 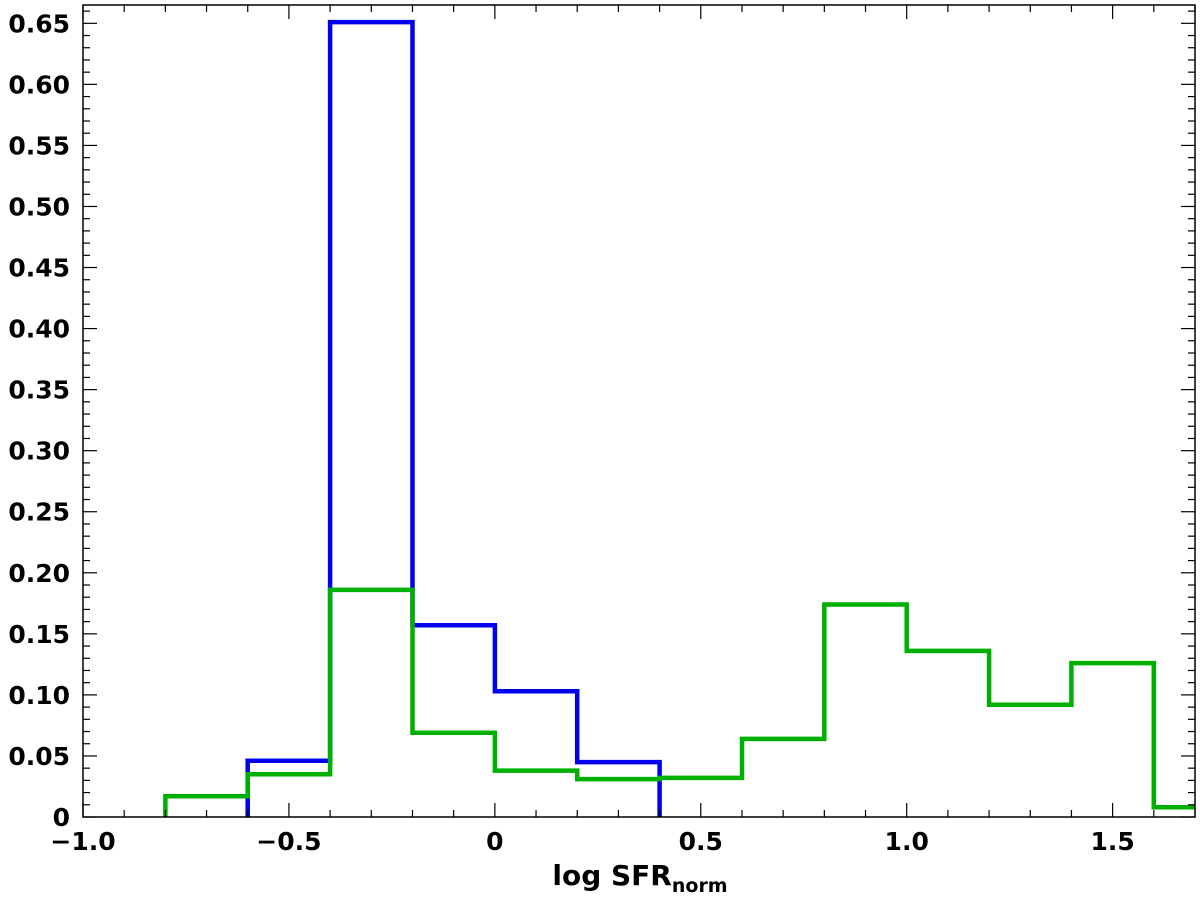 I want to click on x-axis-title-subscript: norm, so click(x=700, y=886).